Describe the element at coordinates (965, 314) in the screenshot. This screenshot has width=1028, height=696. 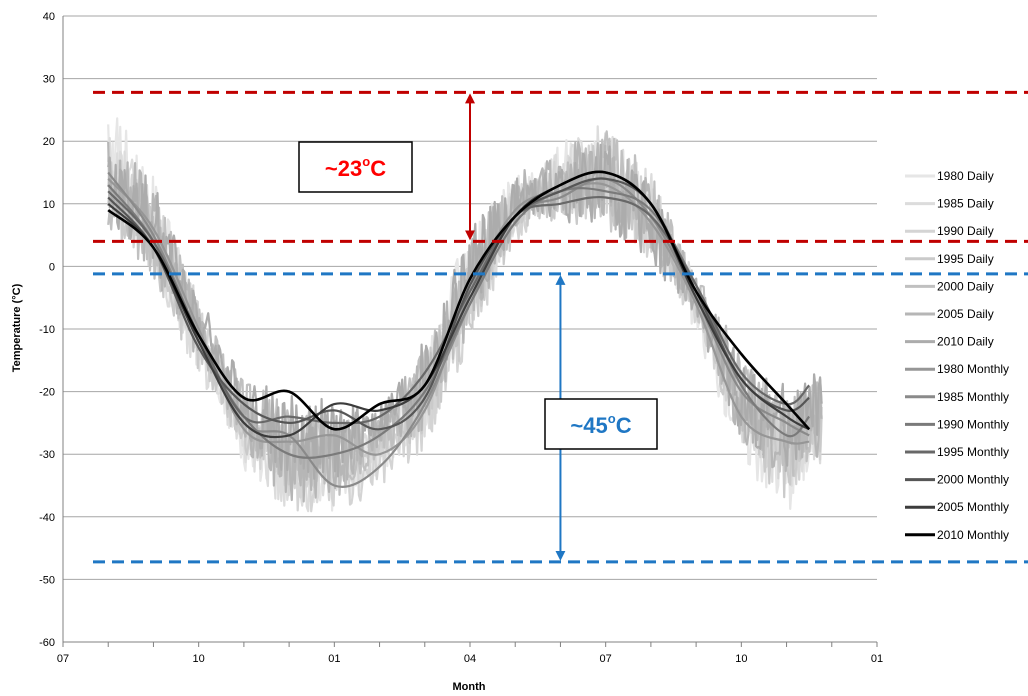
I see `legend-label: 2005 Daily` at that location.